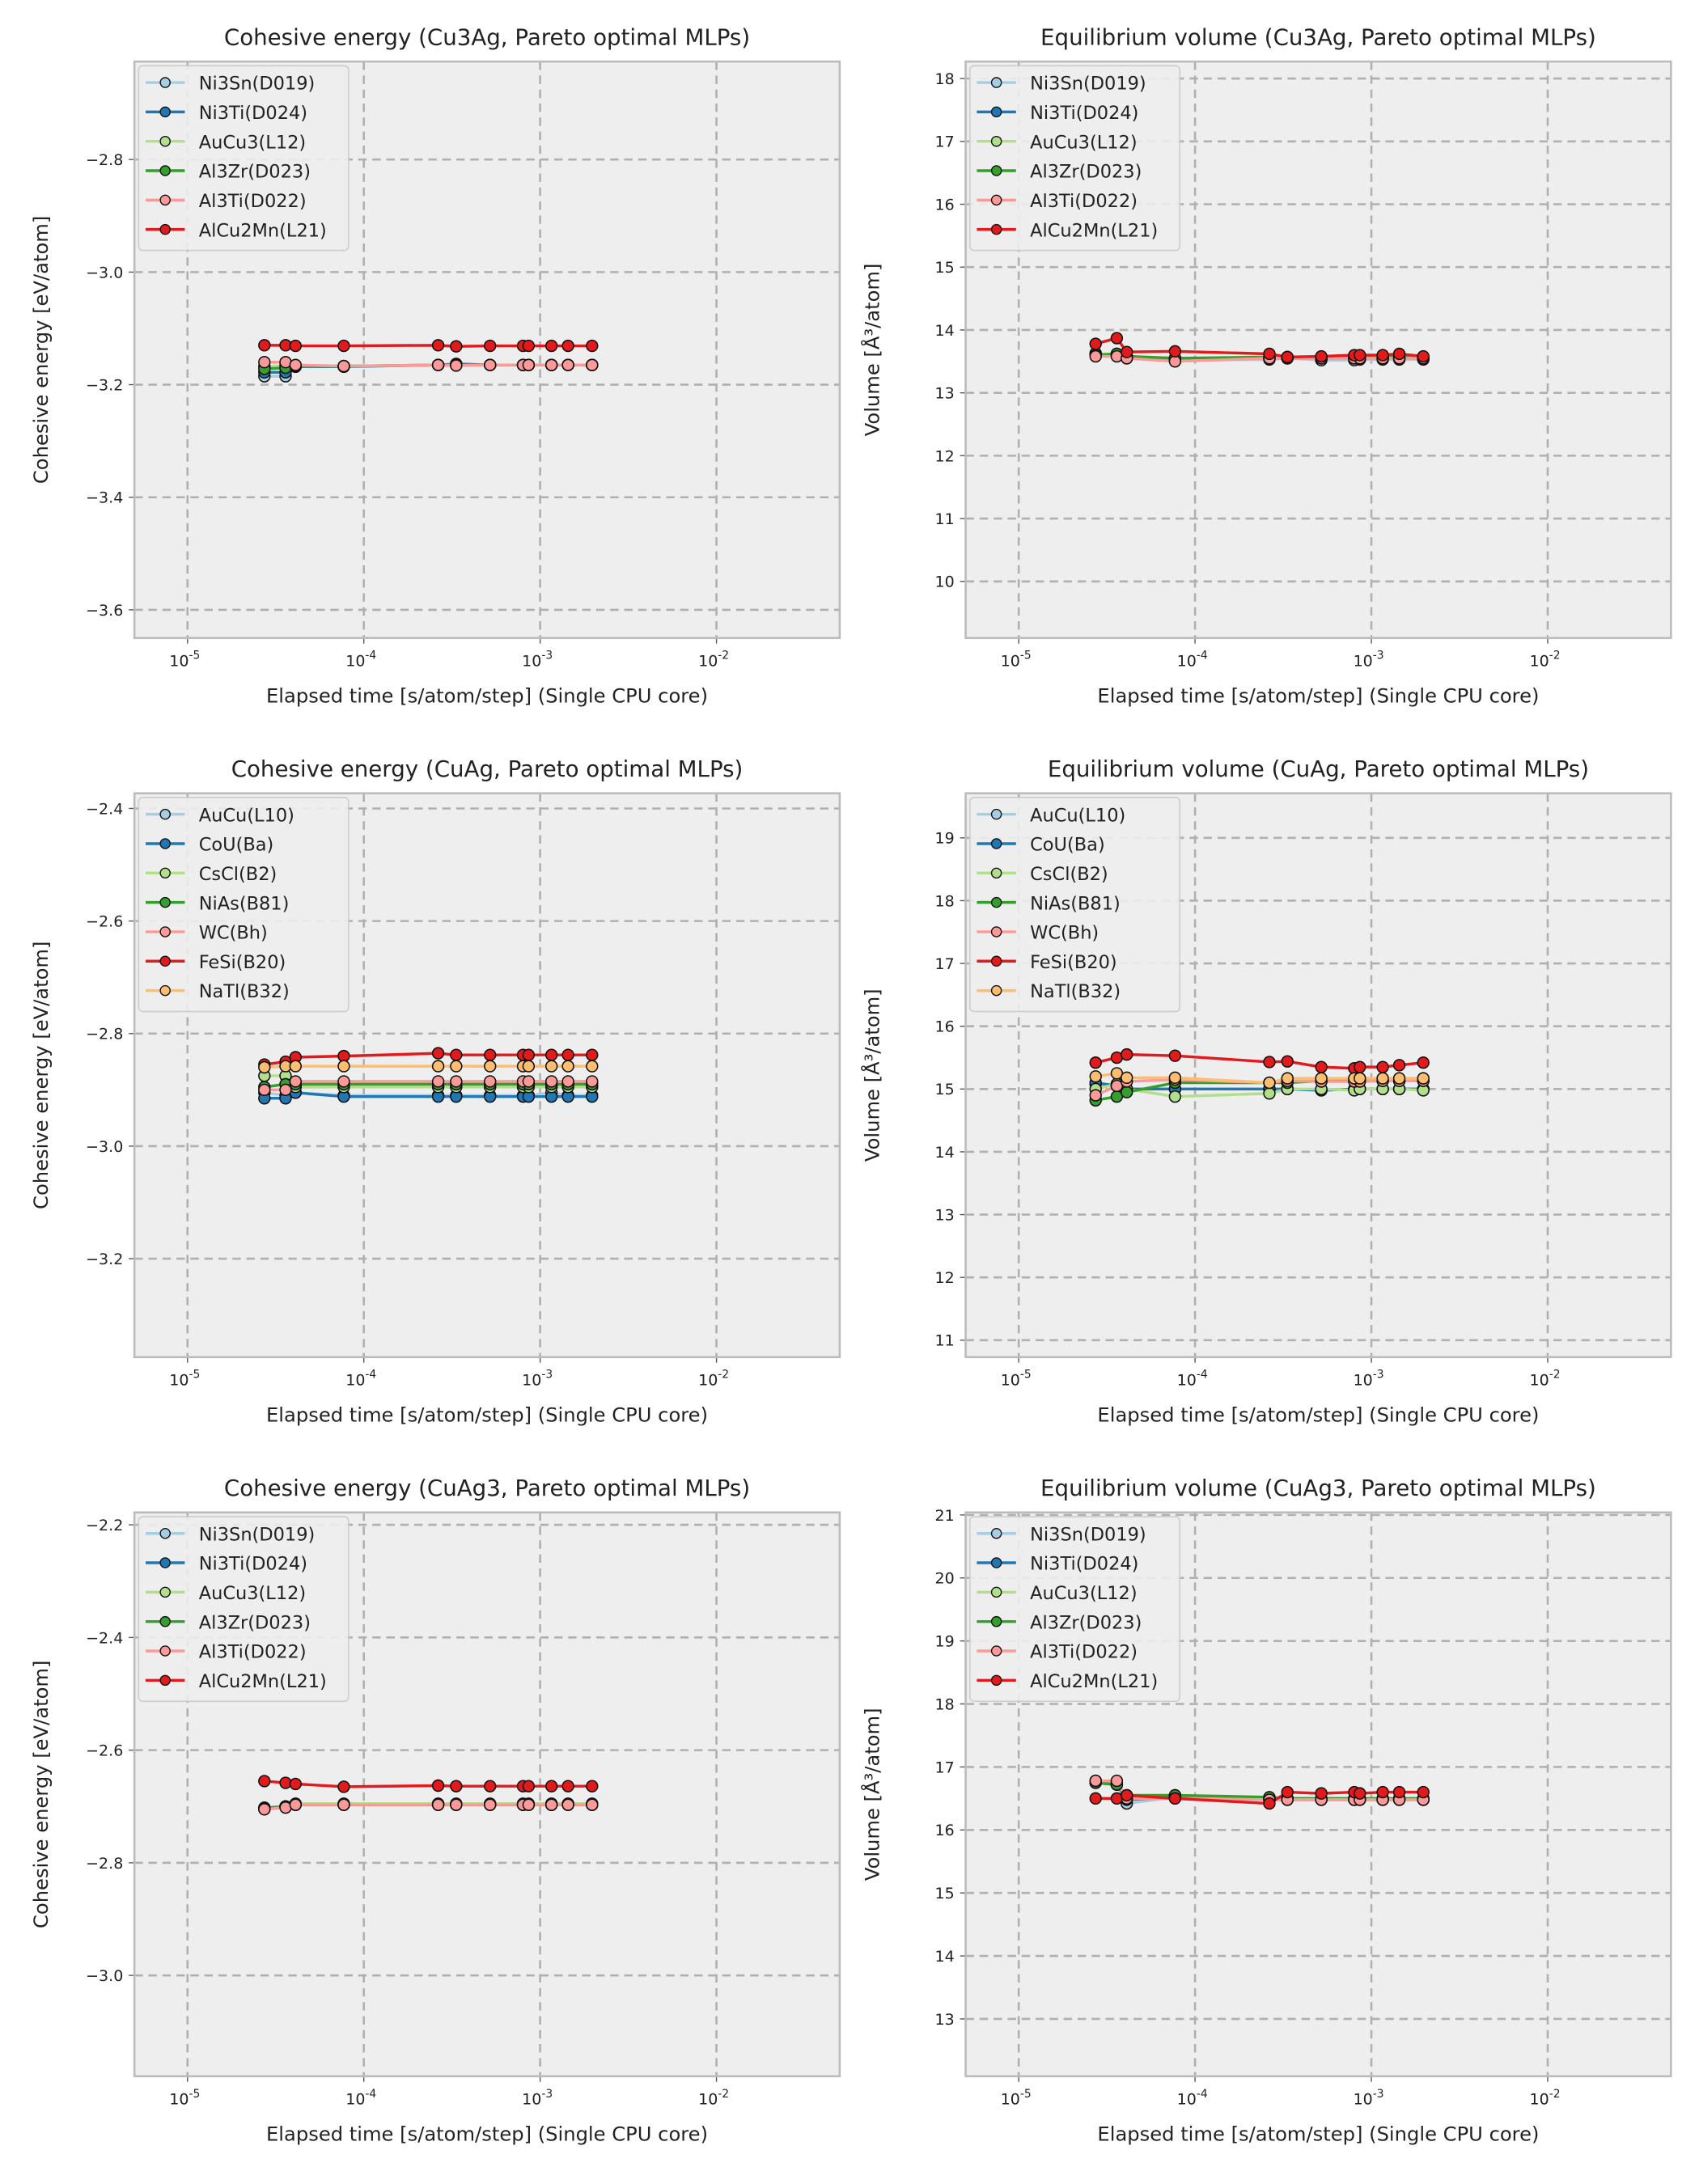 The height and width of the screenshot is (2184, 1699). I want to click on legend-label: Al3Zr(D023), so click(255, 172).